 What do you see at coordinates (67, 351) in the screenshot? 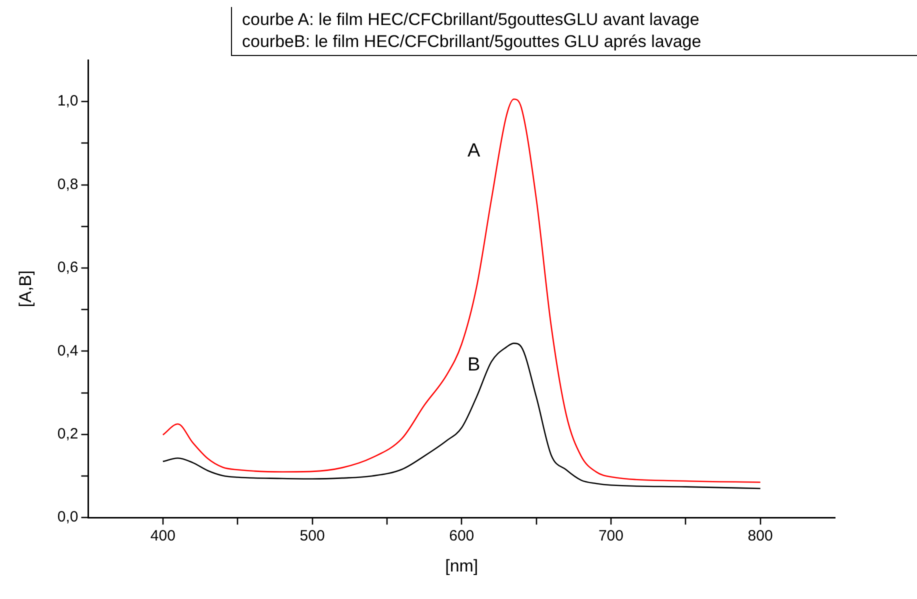
I see `y-tick-label: 0,4` at bounding box center [67, 351].